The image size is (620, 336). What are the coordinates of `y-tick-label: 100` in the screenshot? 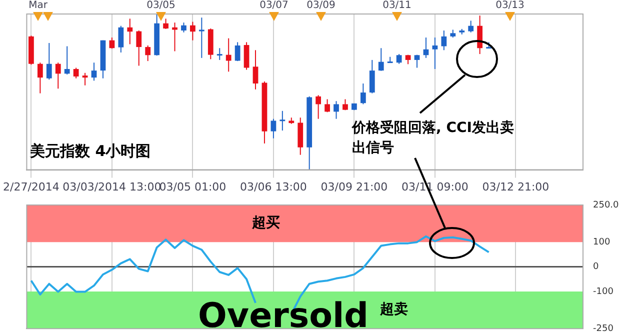 It's located at (601, 242).